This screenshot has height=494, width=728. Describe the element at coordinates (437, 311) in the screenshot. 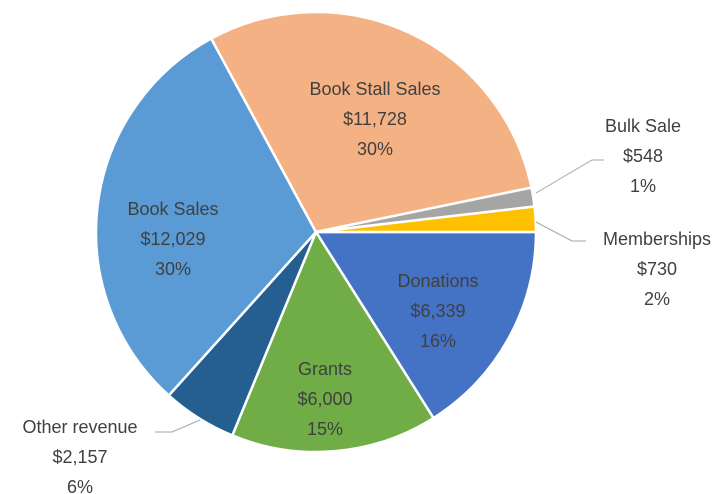

I see `value-label: $6,339` at that location.